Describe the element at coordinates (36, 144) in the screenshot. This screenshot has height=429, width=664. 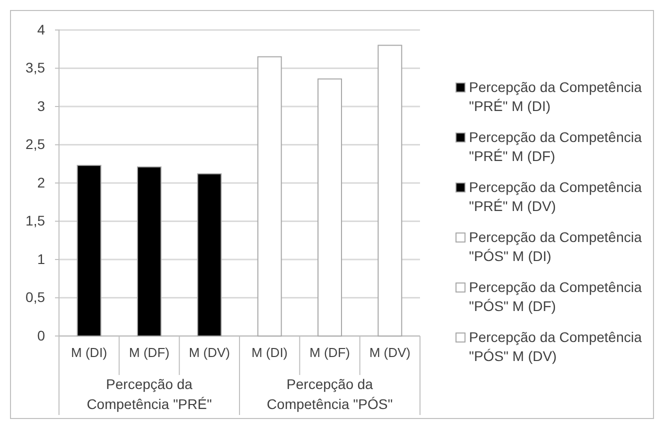
I see `y-tick-label: 2,5` at that location.